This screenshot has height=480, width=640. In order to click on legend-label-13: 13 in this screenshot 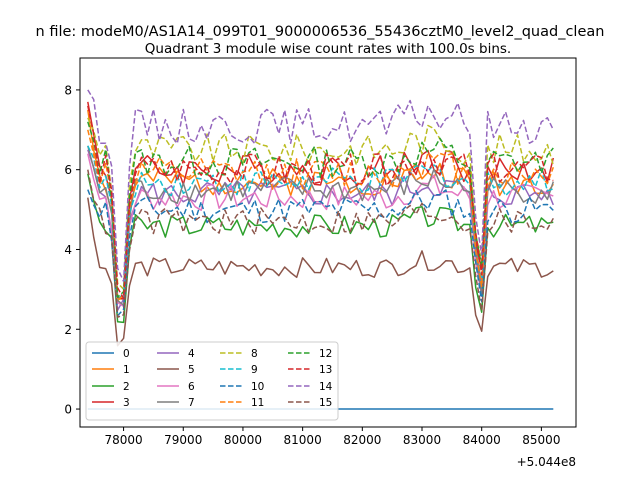, I will do `click(325, 370)`.